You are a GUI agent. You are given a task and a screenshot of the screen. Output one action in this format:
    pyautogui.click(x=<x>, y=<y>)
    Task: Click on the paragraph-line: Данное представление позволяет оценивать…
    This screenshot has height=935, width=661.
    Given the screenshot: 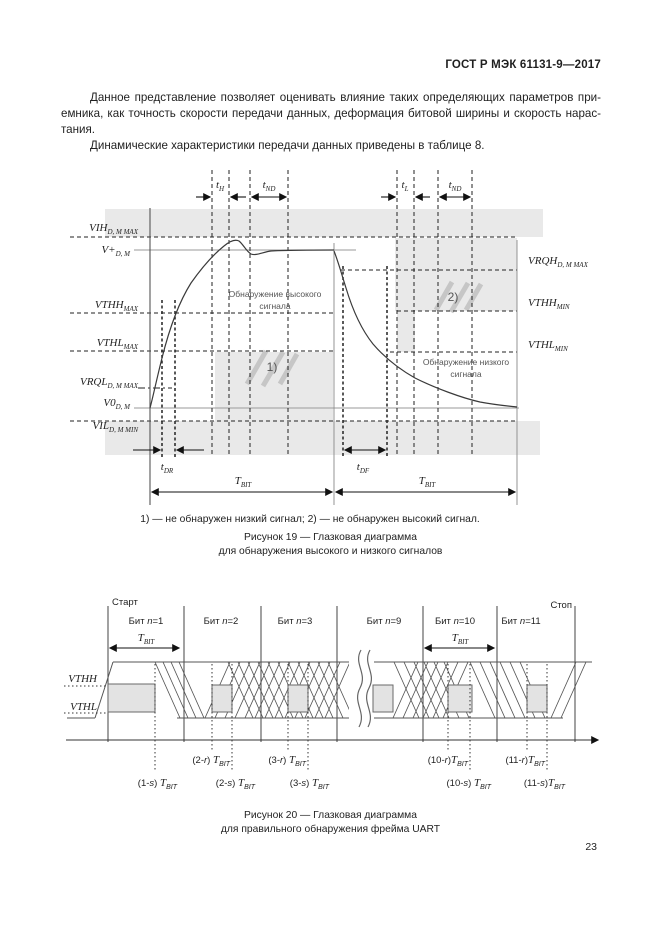 What is the action you would take?
    pyautogui.click(x=345, y=97)
    